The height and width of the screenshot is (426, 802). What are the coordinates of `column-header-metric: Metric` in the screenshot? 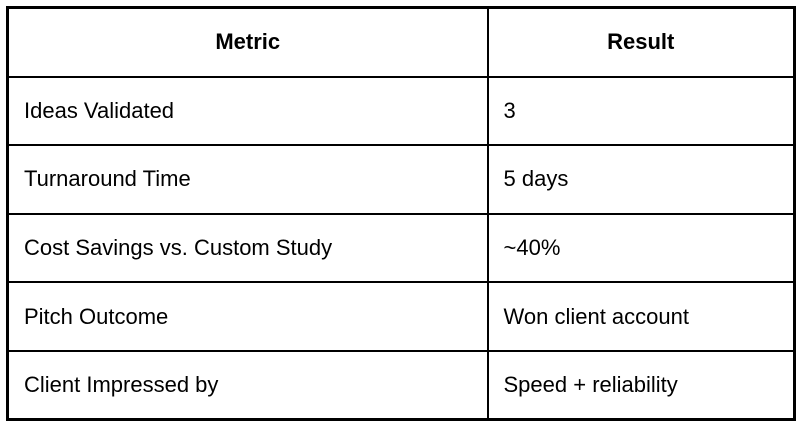 It's located at (247, 42).